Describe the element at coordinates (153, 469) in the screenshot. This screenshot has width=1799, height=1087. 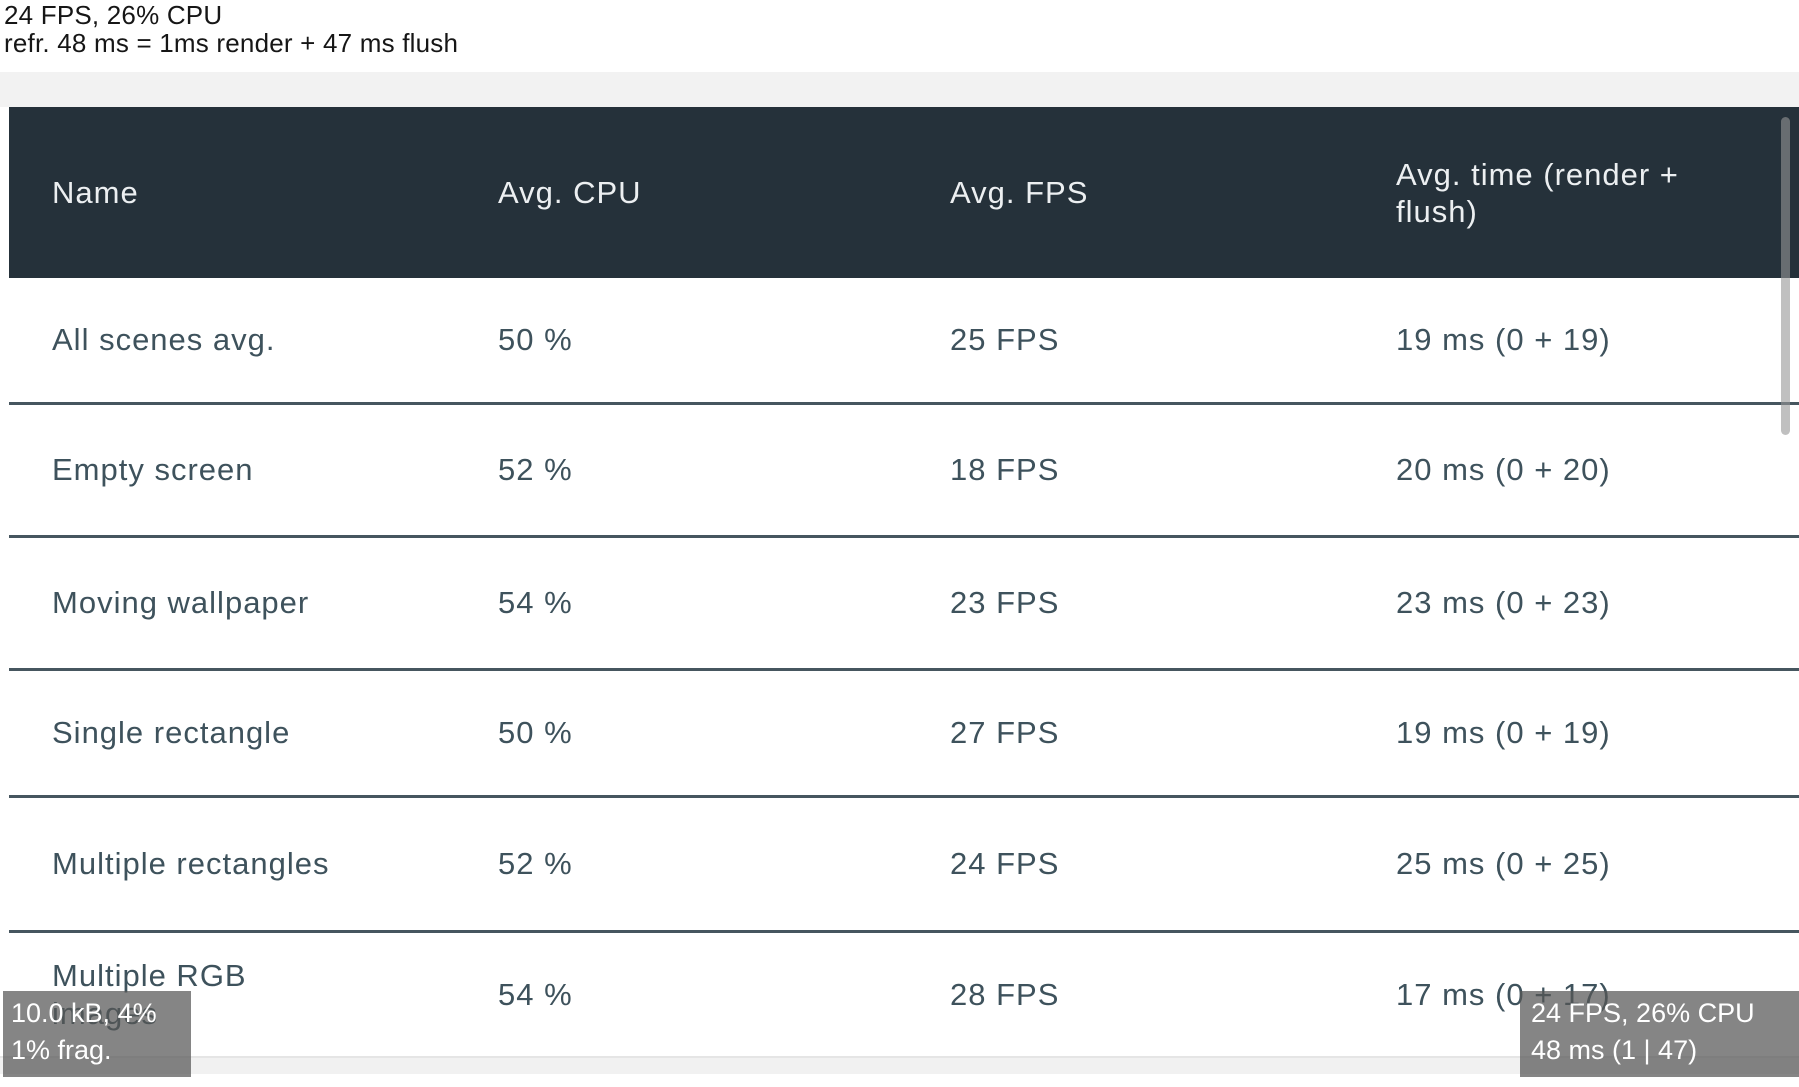
I see `cell-name: Empty screen` at that location.